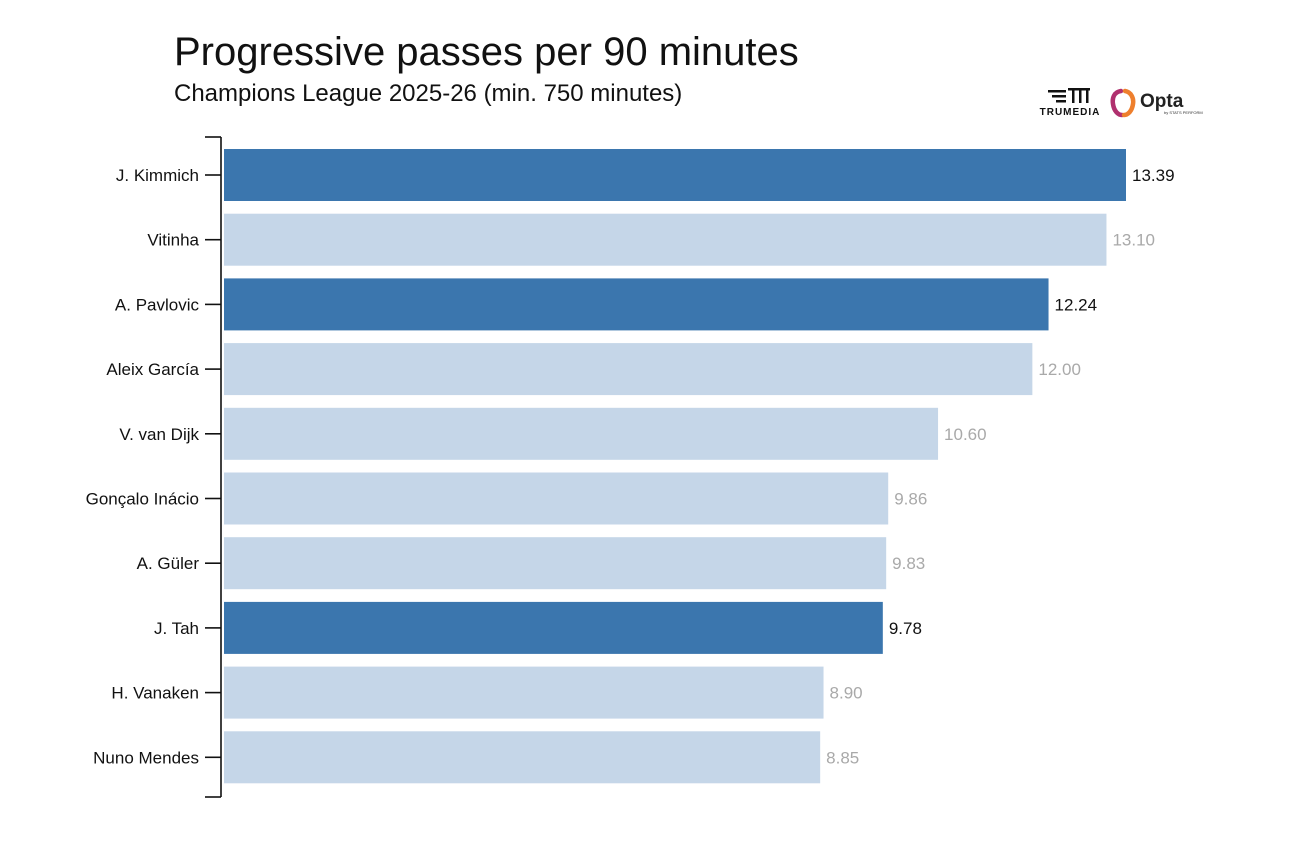 This screenshot has height=864, width=1296. I want to click on bar-value-label: 9.78, so click(905, 628).